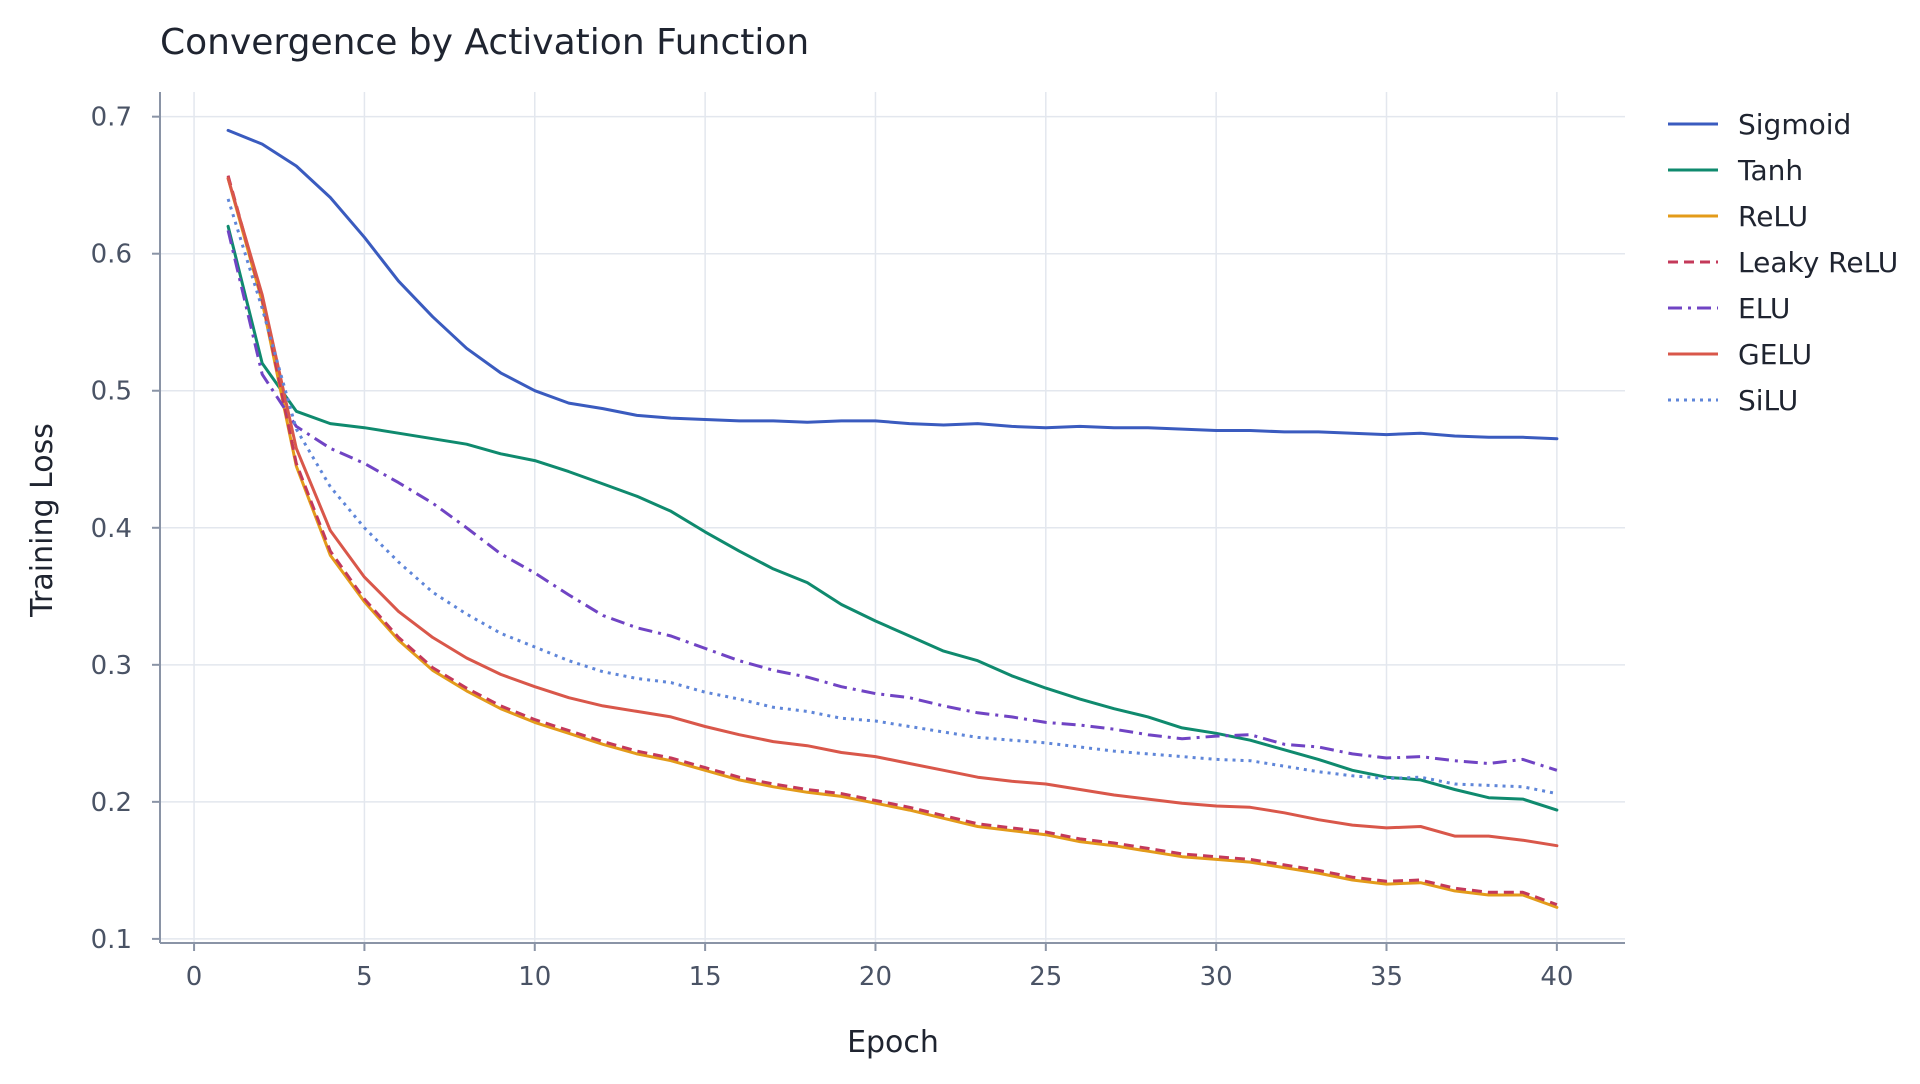  Describe the element at coordinates (1818, 262) in the screenshot. I see `legend-label: Leaky ReLU` at that location.